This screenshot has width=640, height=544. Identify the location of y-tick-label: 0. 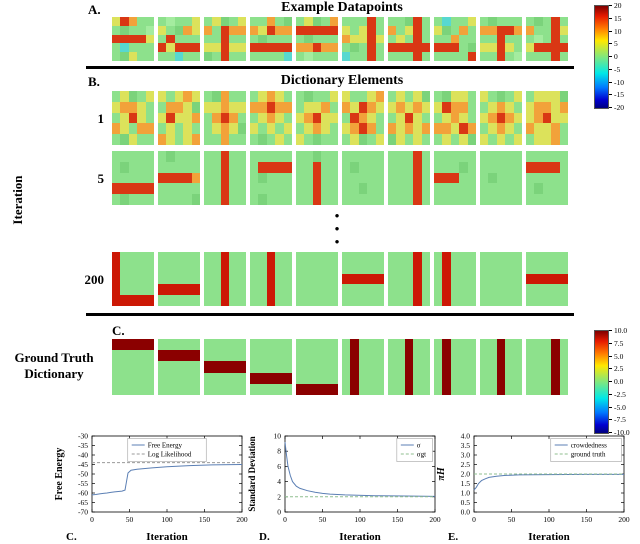
(279, 512).